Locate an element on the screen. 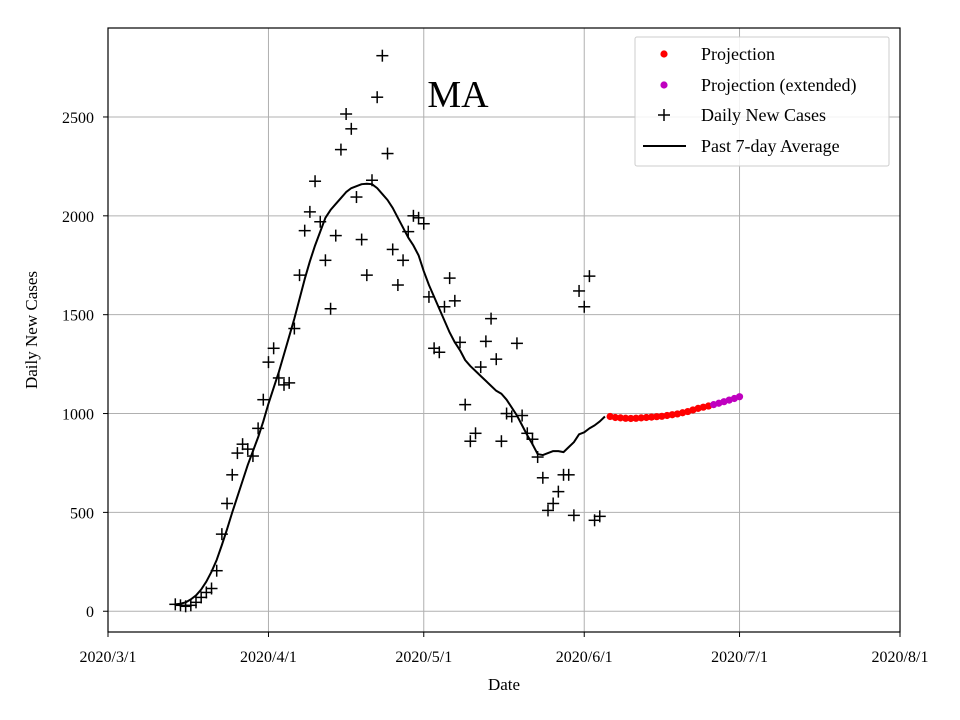  legend-daily-new-cases-label: Daily New Cases is located at coordinates (763, 115).